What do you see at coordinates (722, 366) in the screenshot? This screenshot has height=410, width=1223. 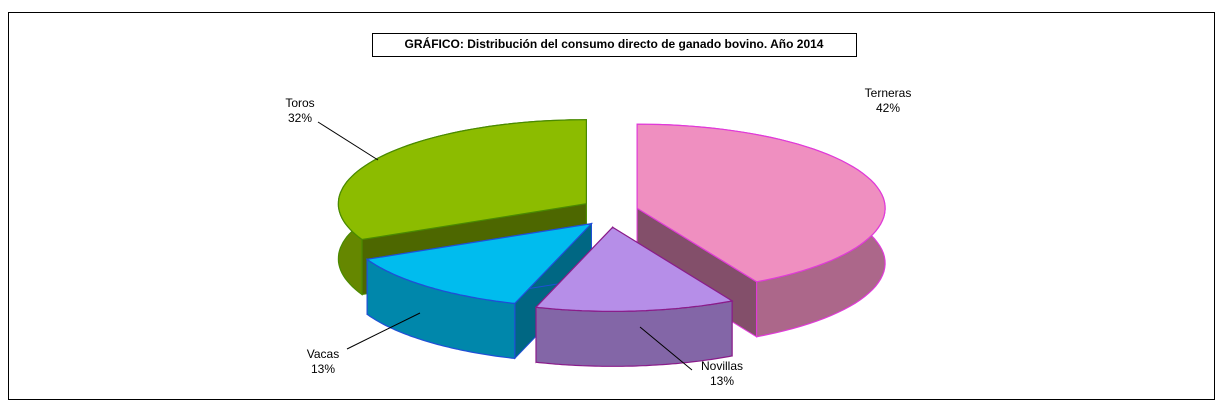 I see `slice-label: Novillas` at bounding box center [722, 366].